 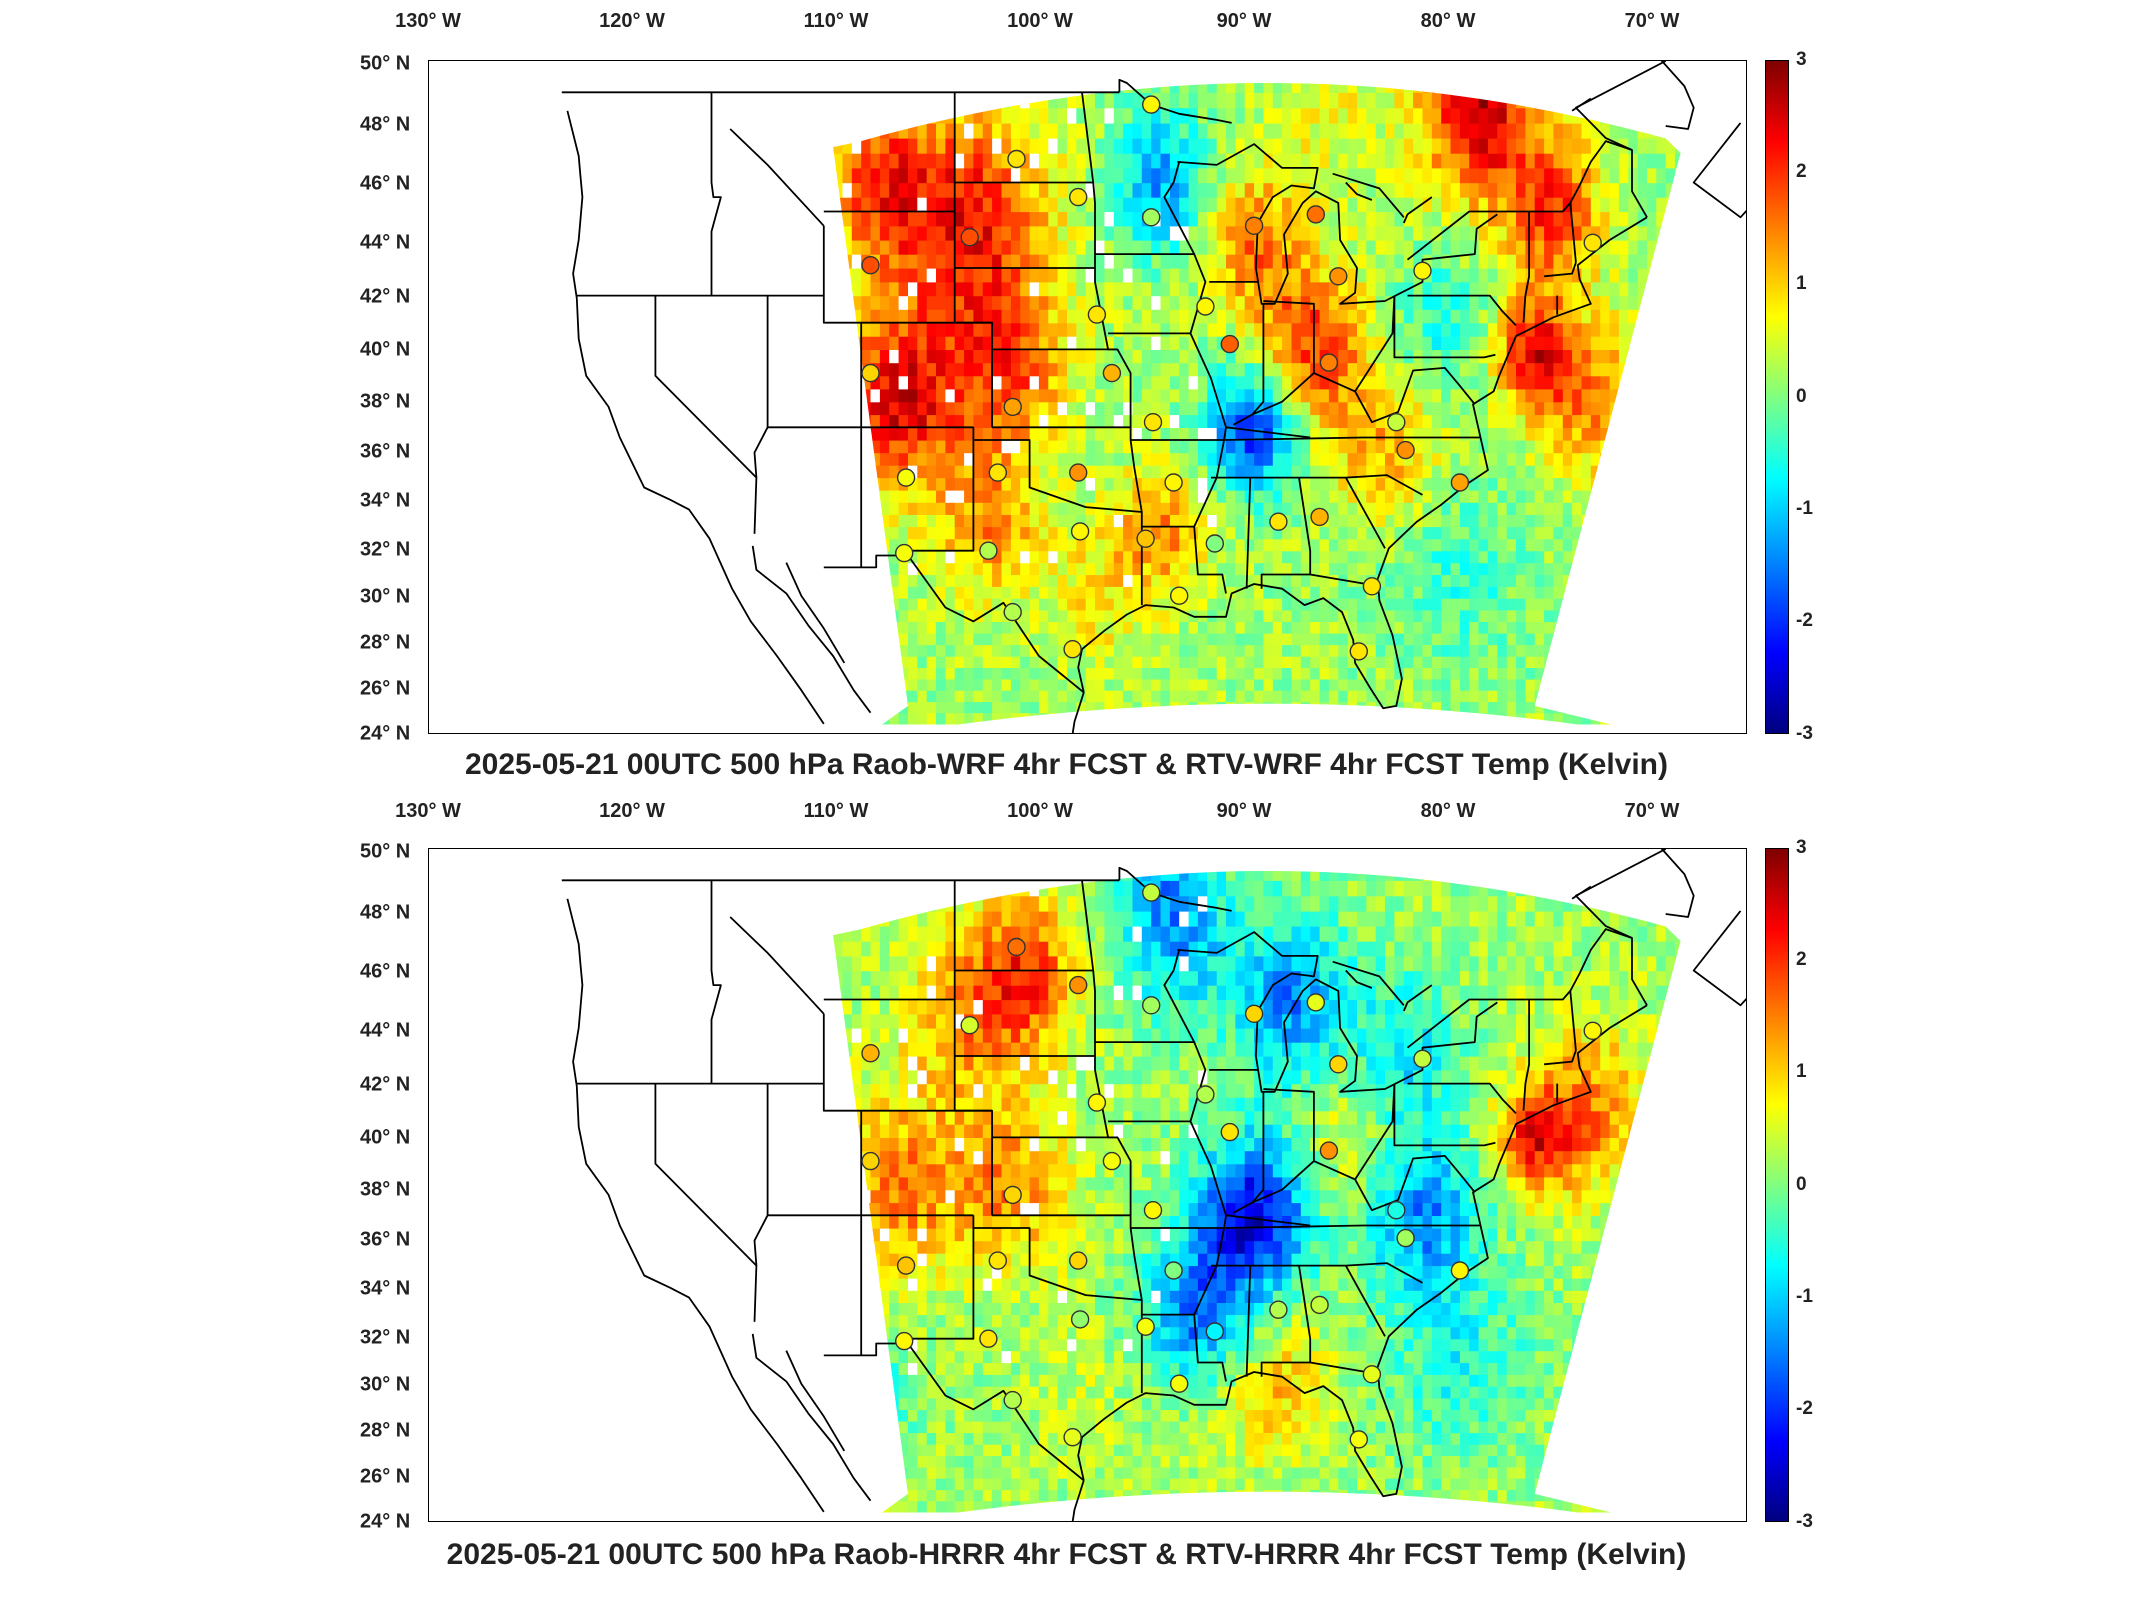 I want to click on state-boundary, so click(x=940, y=489).